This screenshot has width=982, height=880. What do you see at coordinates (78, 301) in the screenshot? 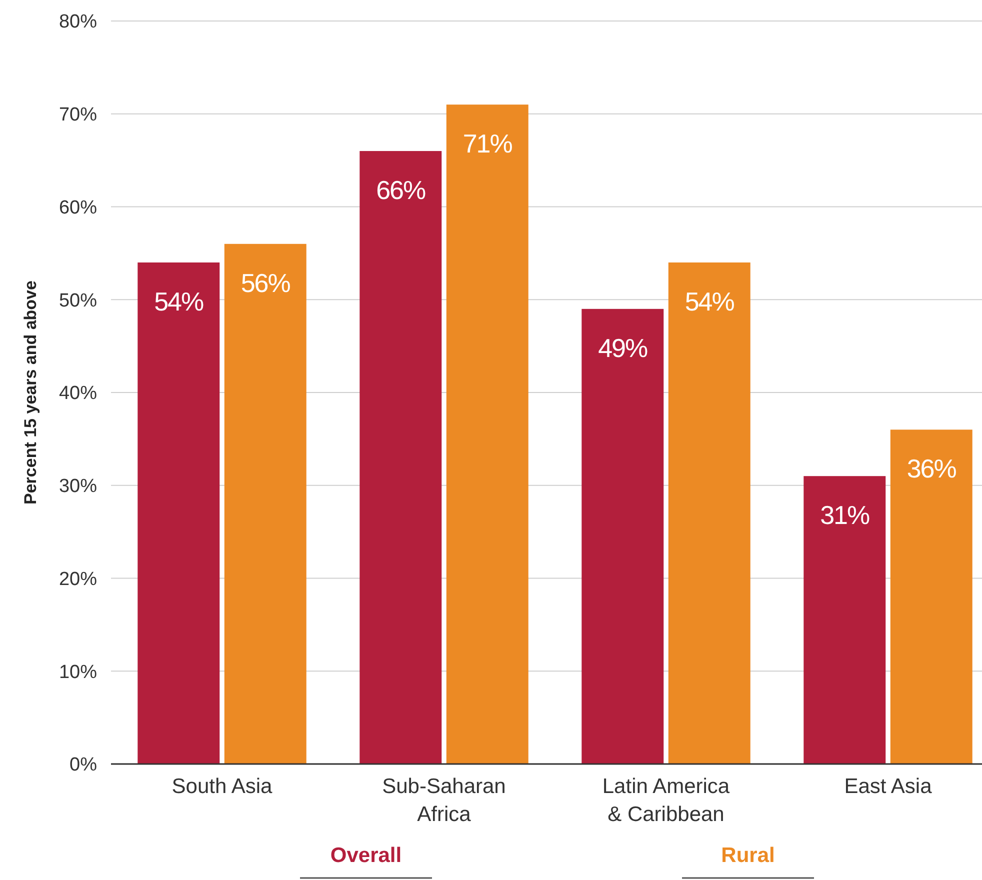
I see `y-tick-label: 50%` at bounding box center [78, 301].